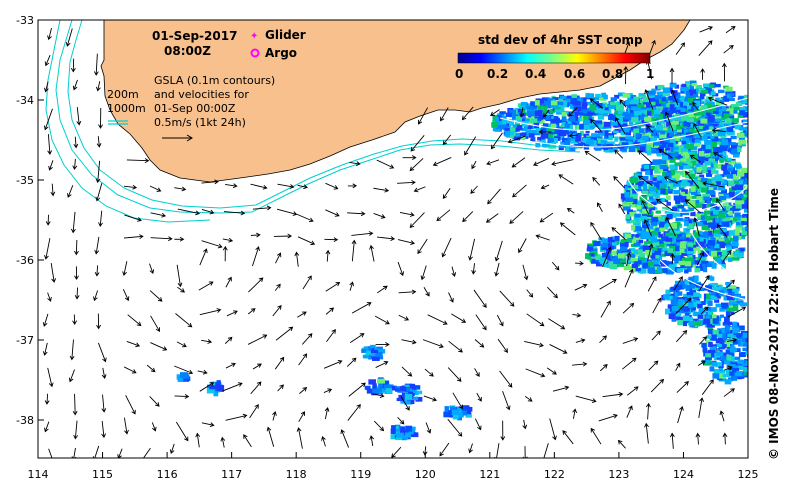 This screenshot has height=492, width=790. Describe the element at coordinates (459, 74) in the screenshot. I see `svg-text: 0` at that location.